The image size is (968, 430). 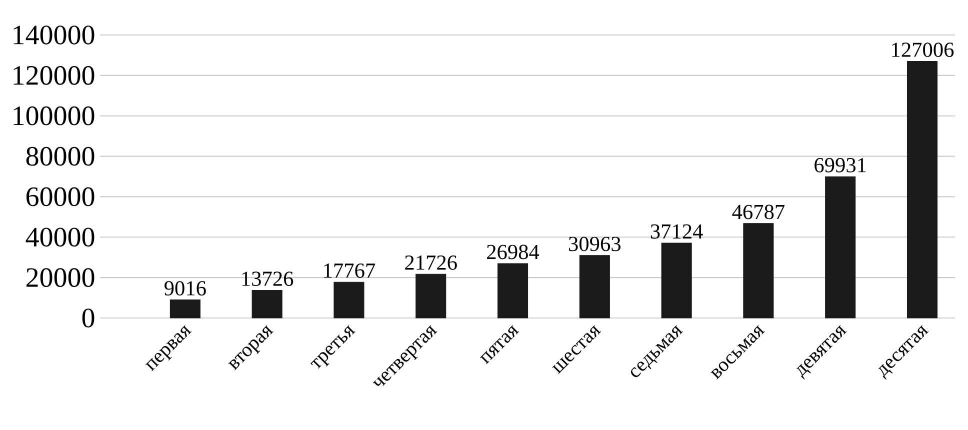 I want to click on y-tick-label: 0, so click(x=88, y=318).